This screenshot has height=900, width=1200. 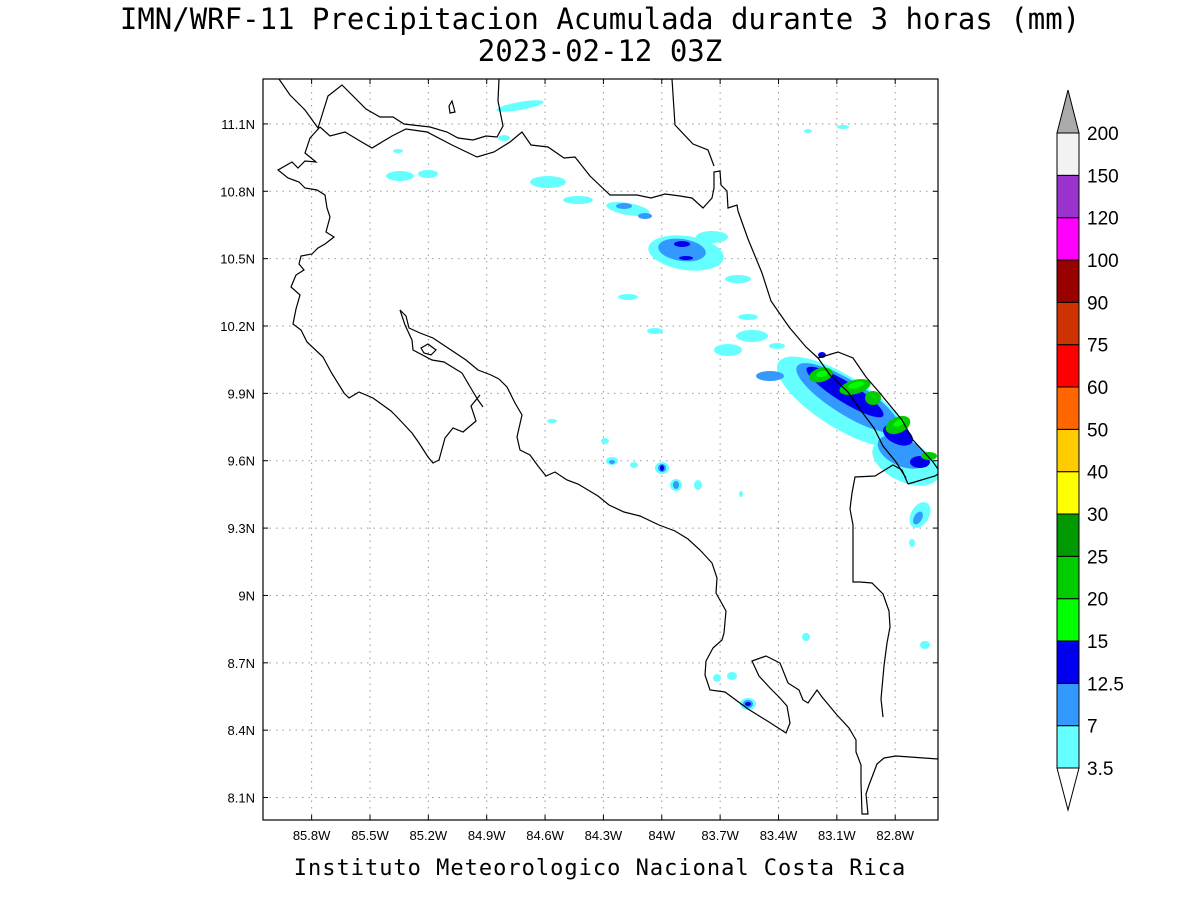 I want to click on colorbar-level-label: 25, so click(x=1097, y=557).